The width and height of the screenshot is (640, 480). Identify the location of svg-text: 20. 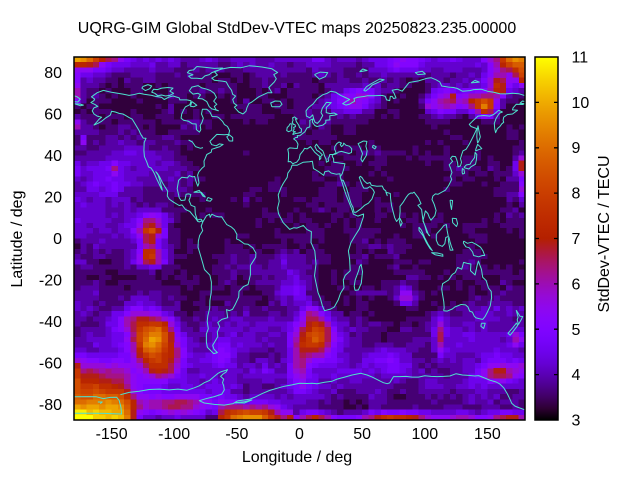
(53, 198).